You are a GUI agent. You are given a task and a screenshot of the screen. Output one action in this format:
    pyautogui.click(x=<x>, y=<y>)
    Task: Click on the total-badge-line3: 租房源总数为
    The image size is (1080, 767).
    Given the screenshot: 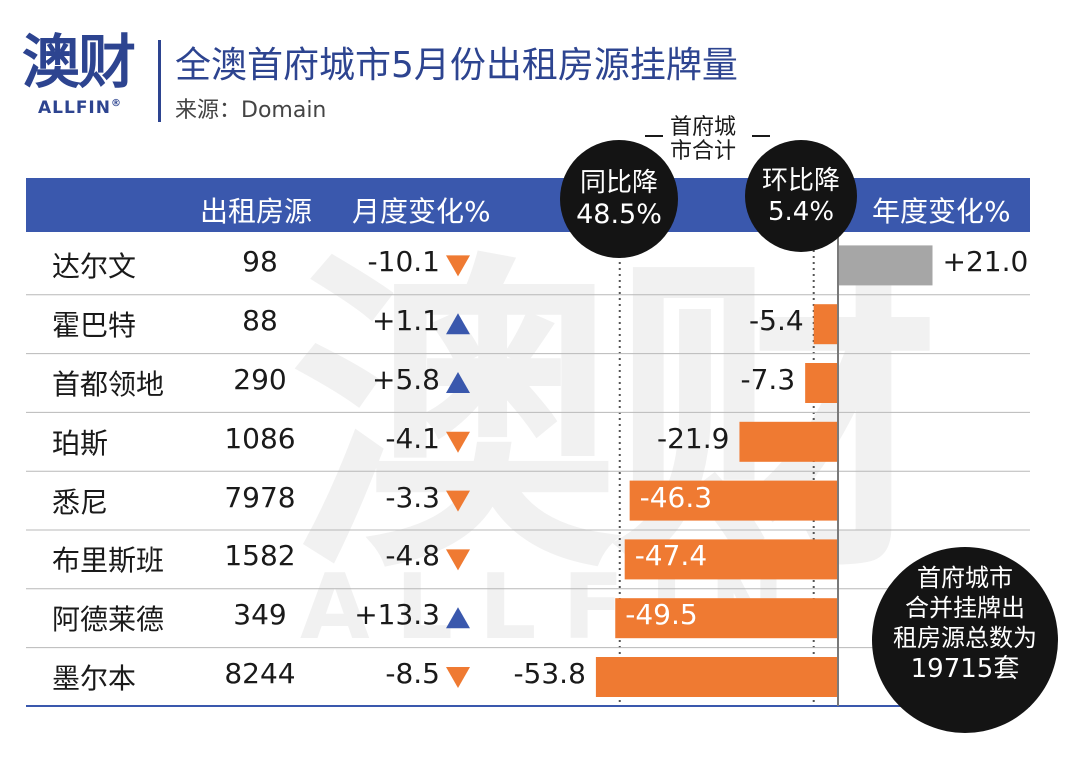 What is the action you would take?
    pyautogui.click(x=965, y=638)
    